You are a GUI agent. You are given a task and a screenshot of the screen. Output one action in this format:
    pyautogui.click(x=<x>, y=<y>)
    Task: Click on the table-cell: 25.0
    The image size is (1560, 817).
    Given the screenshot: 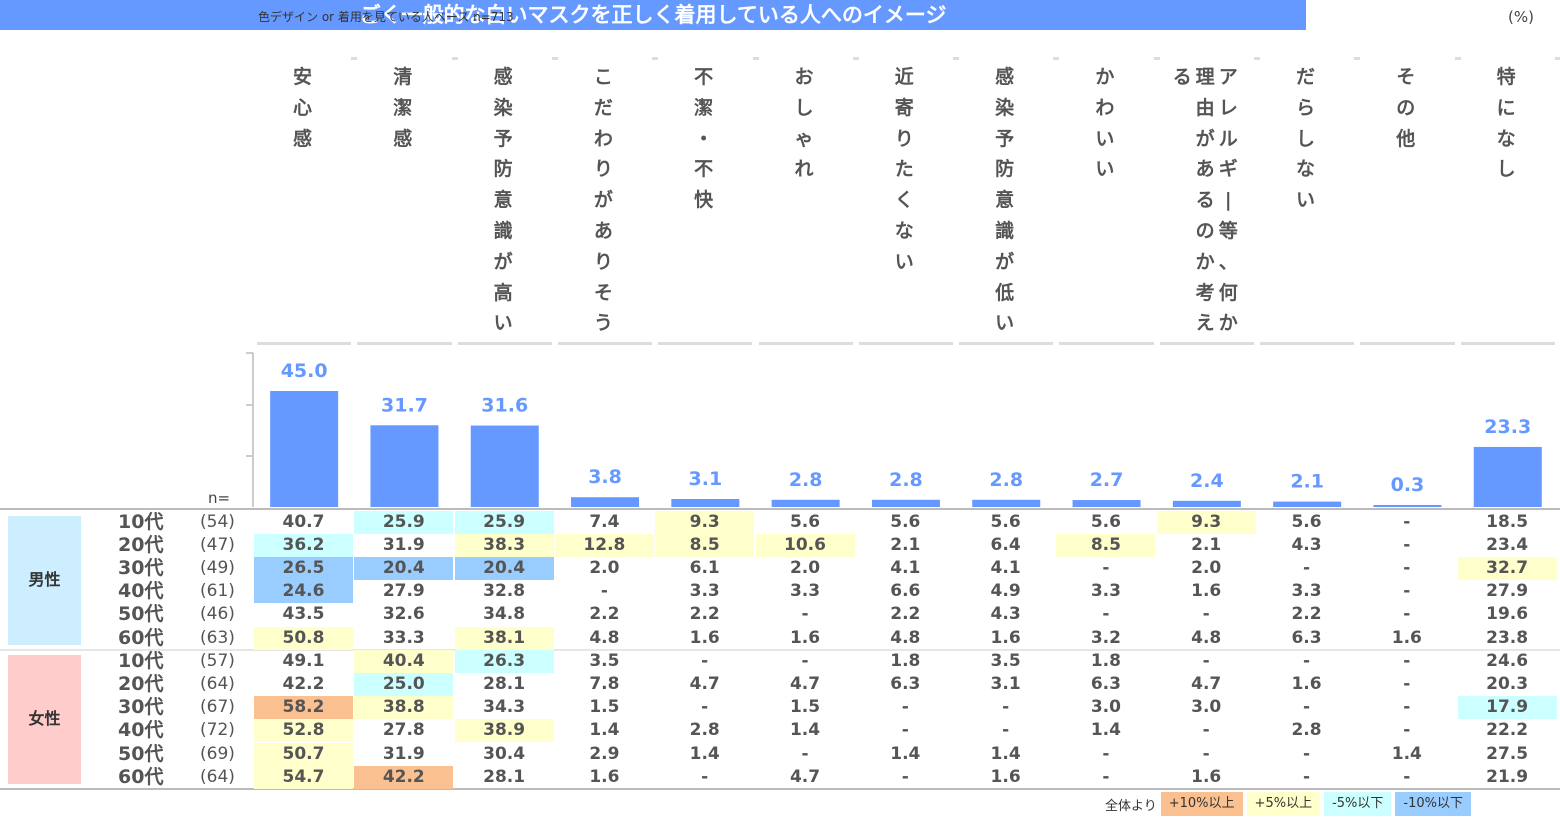 What is the action you would take?
    pyautogui.click(x=404, y=685)
    